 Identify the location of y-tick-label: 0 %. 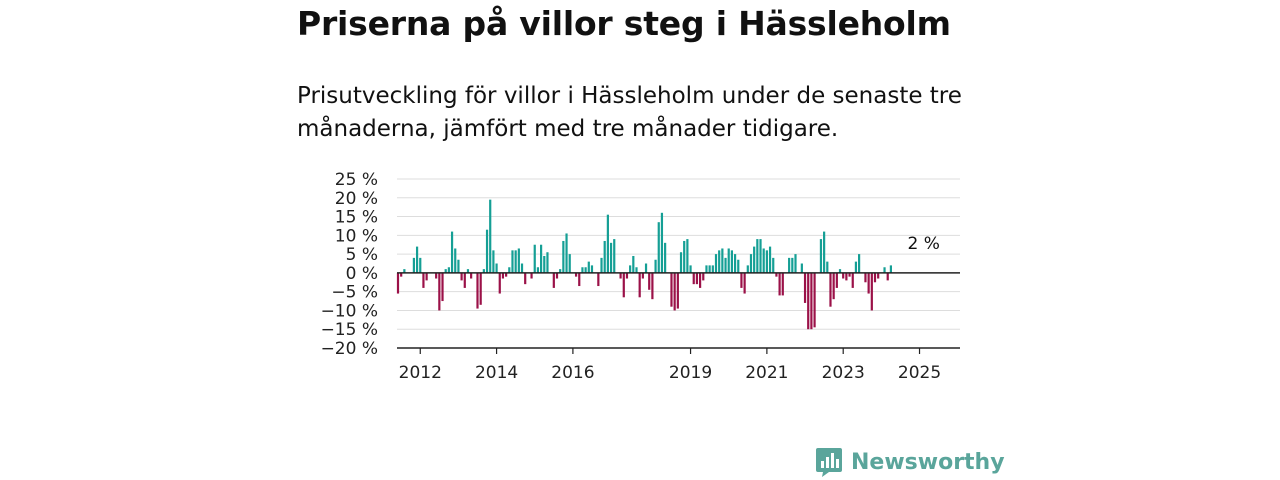
(362, 274).